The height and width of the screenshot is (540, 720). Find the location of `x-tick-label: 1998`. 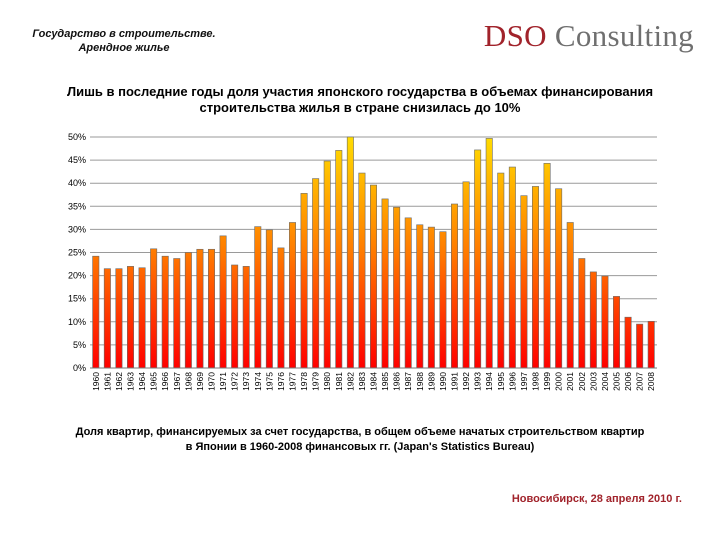

x-tick-label: 1998 is located at coordinates (536, 381).